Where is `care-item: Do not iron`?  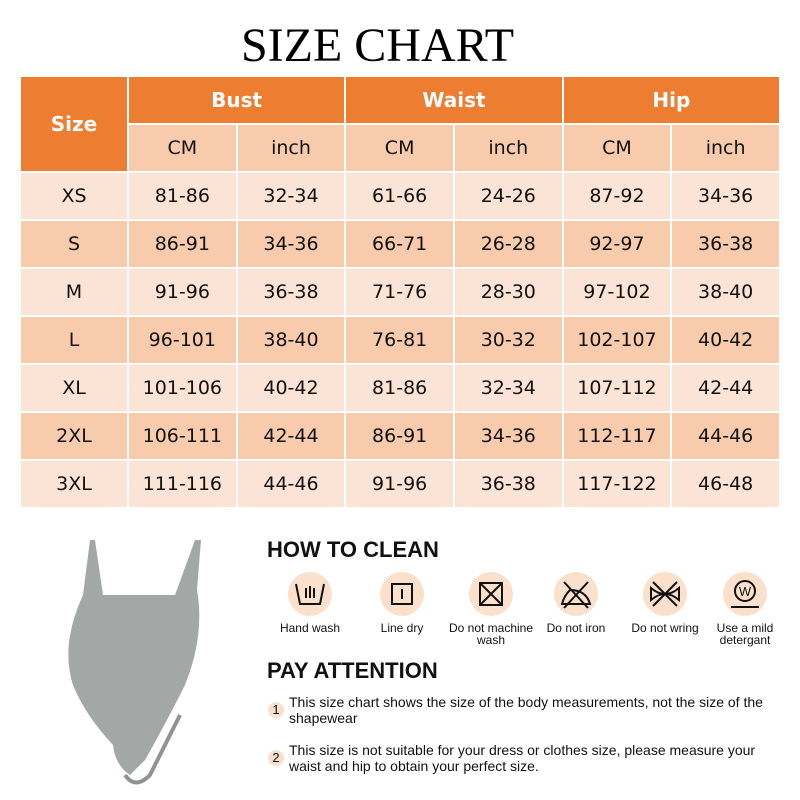
care-item: Do not iron is located at coordinates (576, 603).